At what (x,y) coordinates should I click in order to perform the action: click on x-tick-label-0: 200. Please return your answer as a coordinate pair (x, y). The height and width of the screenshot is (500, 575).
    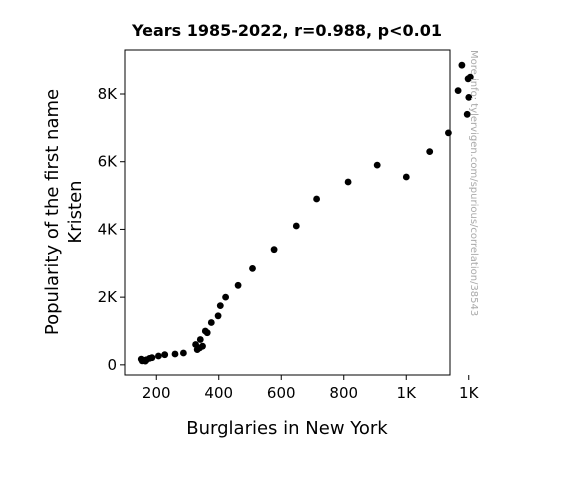
    Looking at the image, I should click on (156, 393).